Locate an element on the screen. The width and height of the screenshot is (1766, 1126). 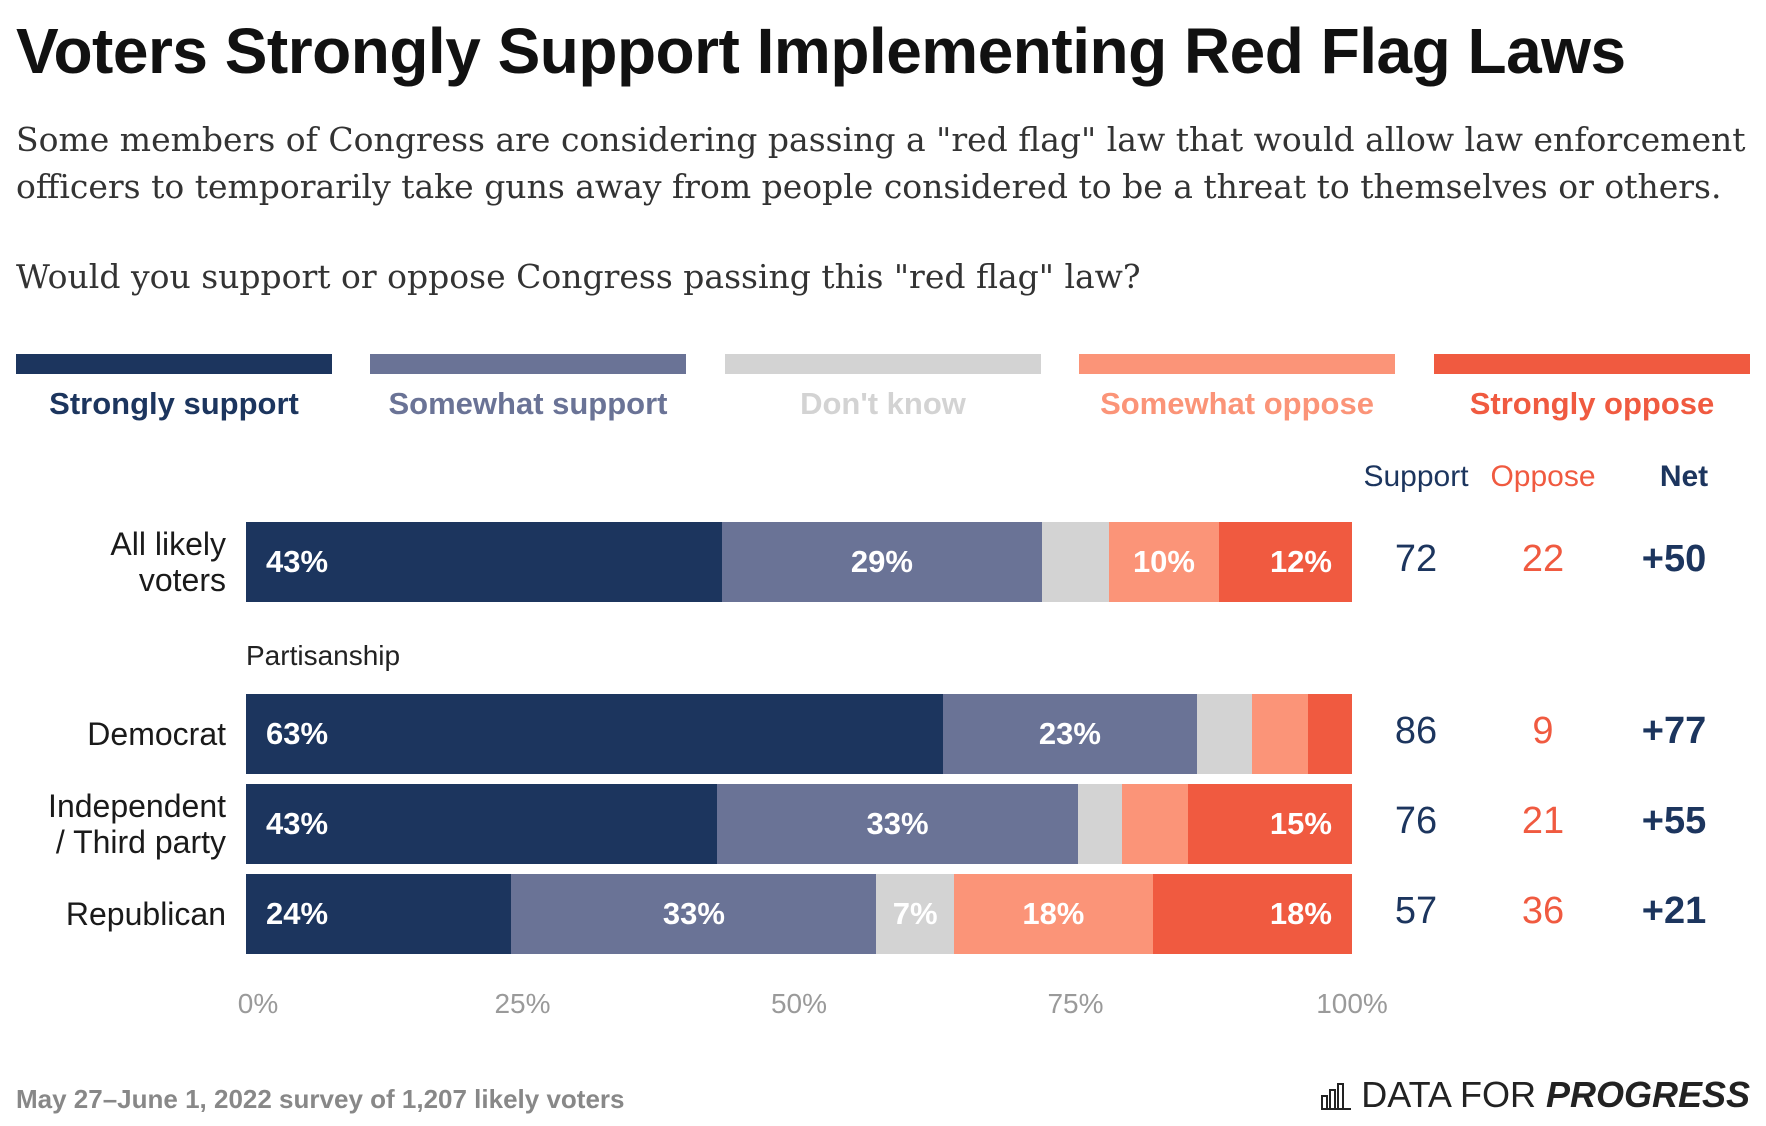
legend-item: Somewhat support is located at coordinates (528, 388).